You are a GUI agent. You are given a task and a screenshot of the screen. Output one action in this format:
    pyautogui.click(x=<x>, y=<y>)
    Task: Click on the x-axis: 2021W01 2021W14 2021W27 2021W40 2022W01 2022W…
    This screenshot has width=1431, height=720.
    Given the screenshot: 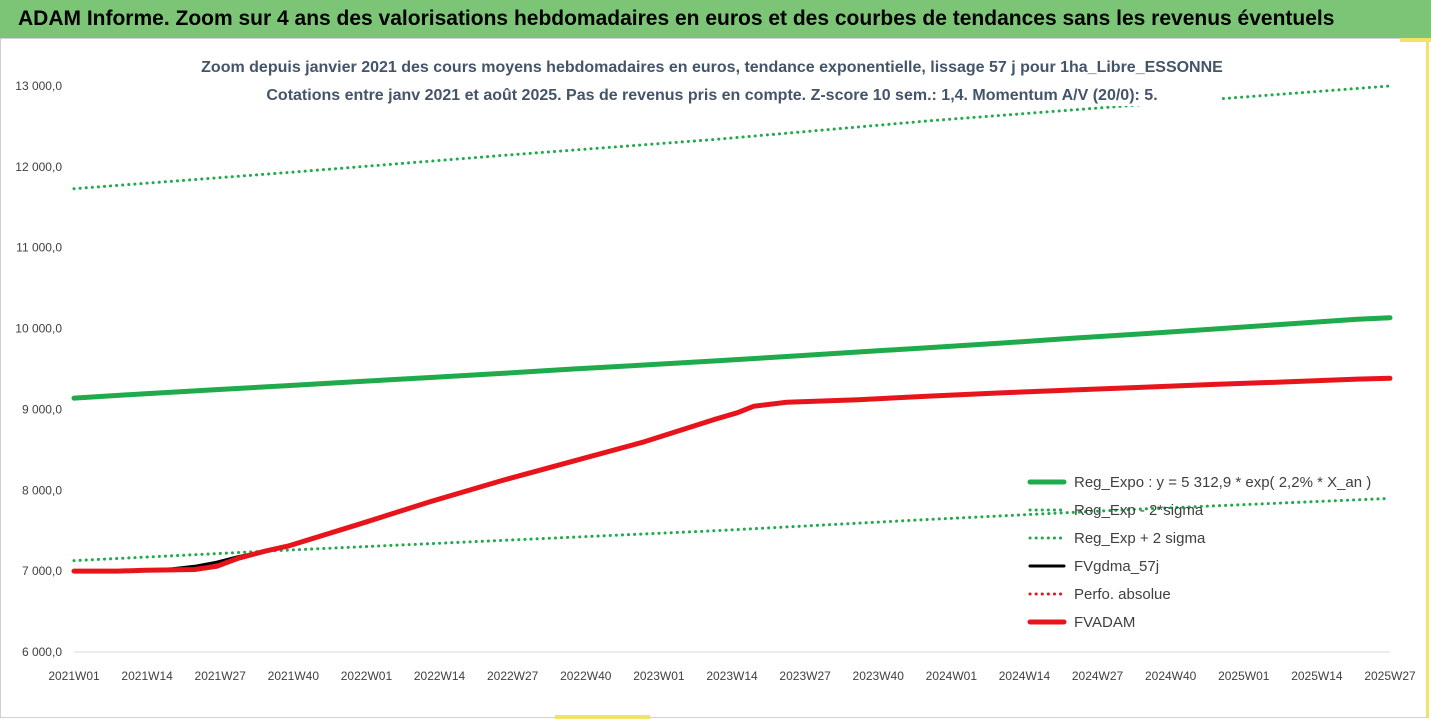 What is the action you would take?
    pyautogui.click(x=732, y=667)
    